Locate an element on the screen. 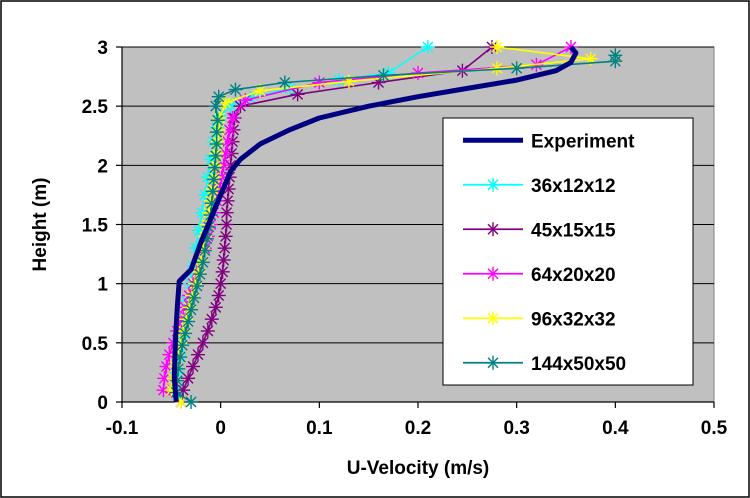 The width and height of the screenshot is (750, 498). x-tick-label: 0.5 is located at coordinates (714, 428).